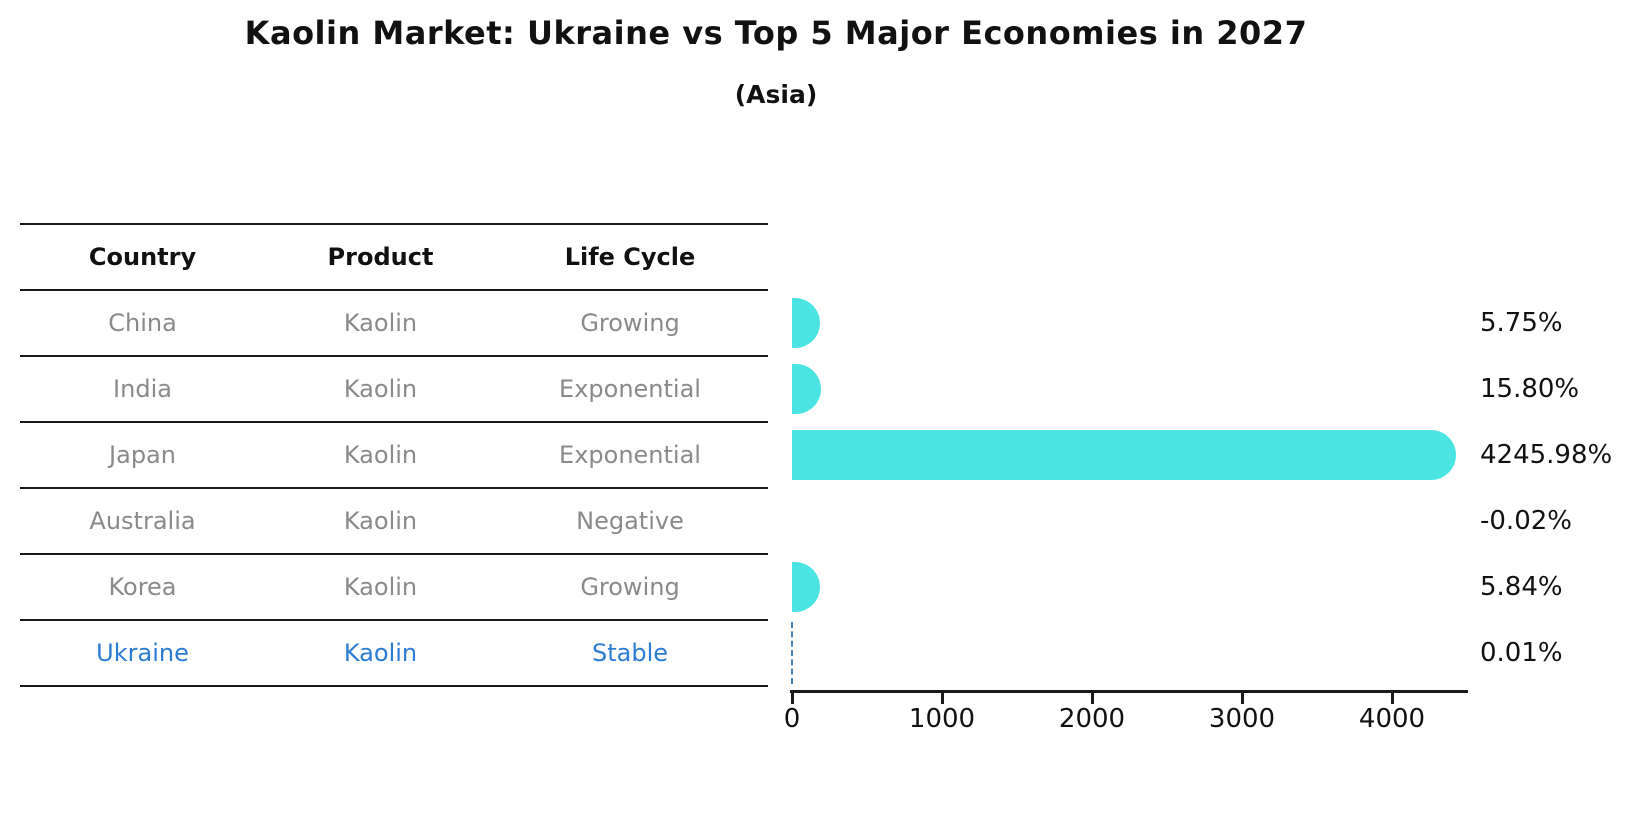 The width and height of the screenshot is (1639, 823). I want to click on table-header-life-cycle: Life Cycle, so click(630, 257).